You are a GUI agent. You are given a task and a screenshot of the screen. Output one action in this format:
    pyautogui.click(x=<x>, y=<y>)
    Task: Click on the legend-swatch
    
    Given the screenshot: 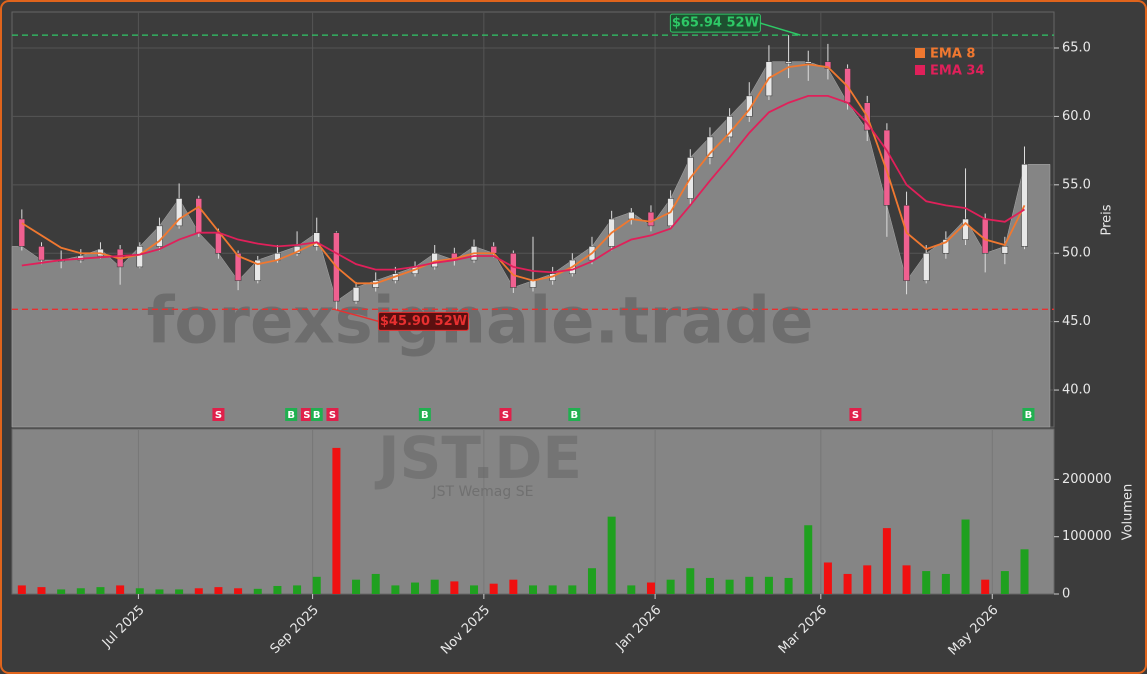 What is the action you would take?
    pyautogui.click(x=920, y=53)
    